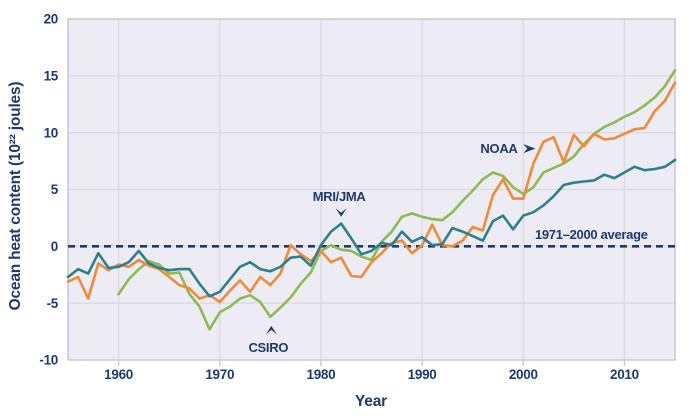  What do you see at coordinates (422, 374) in the screenshot?
I see `x-tick-label: 1990` at bounding box center [422, 374].